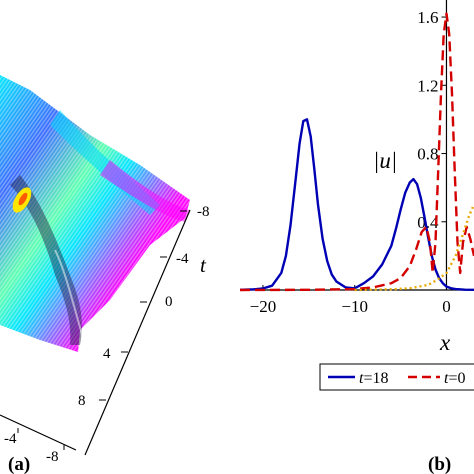  Describe the element at coordinates (46, 260) in the screenshot. I see `surface-crest-dark` at that location.